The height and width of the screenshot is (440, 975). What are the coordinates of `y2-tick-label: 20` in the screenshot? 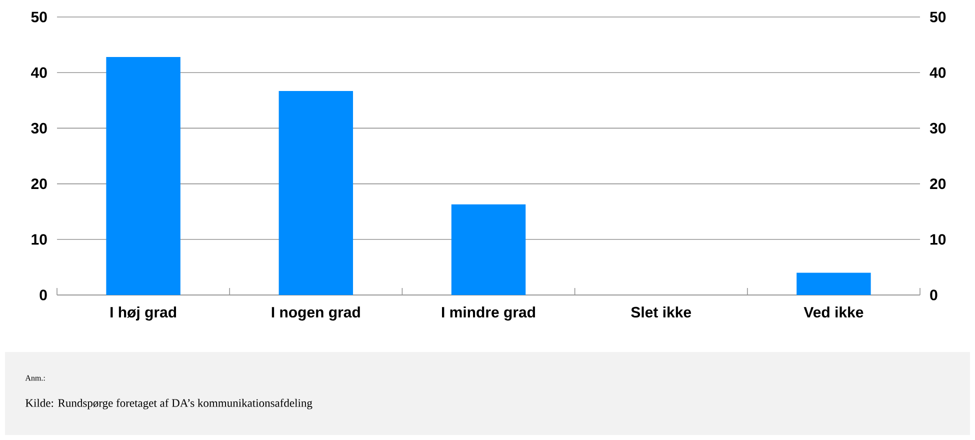 It's located at (938, 184).